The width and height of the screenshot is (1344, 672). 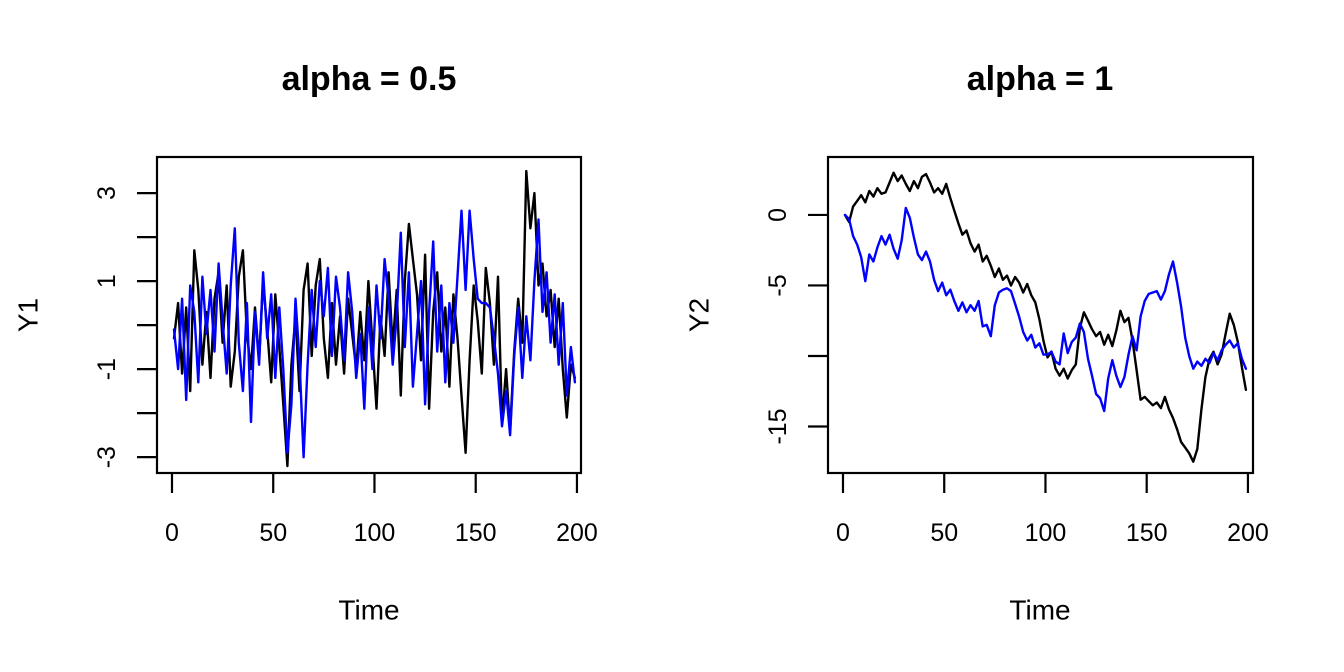 I want to click on series-black, so click(x=1045, y=317).